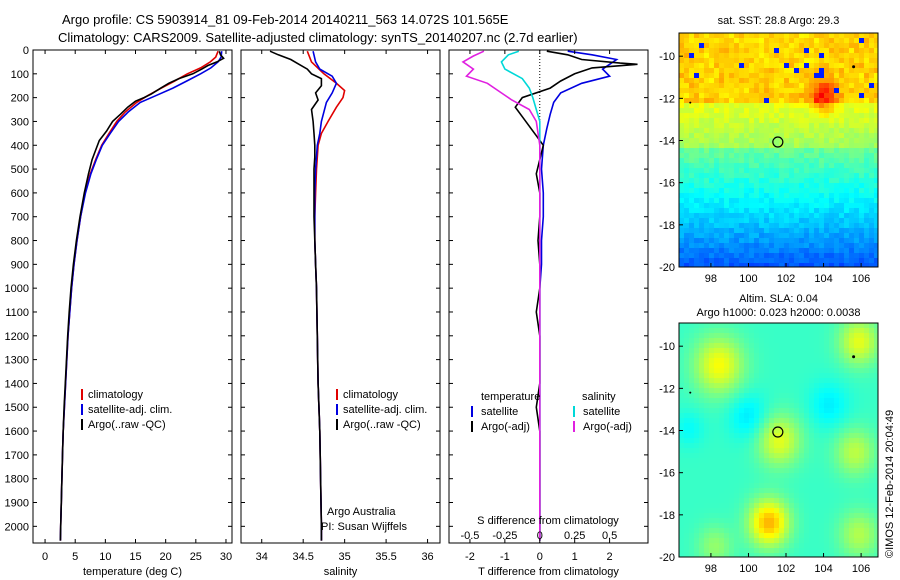  What do you see at coordinates (20, 218) in the screenshot?
I see `temperature-ytick-label: 700` at bounding box center [20, 218].